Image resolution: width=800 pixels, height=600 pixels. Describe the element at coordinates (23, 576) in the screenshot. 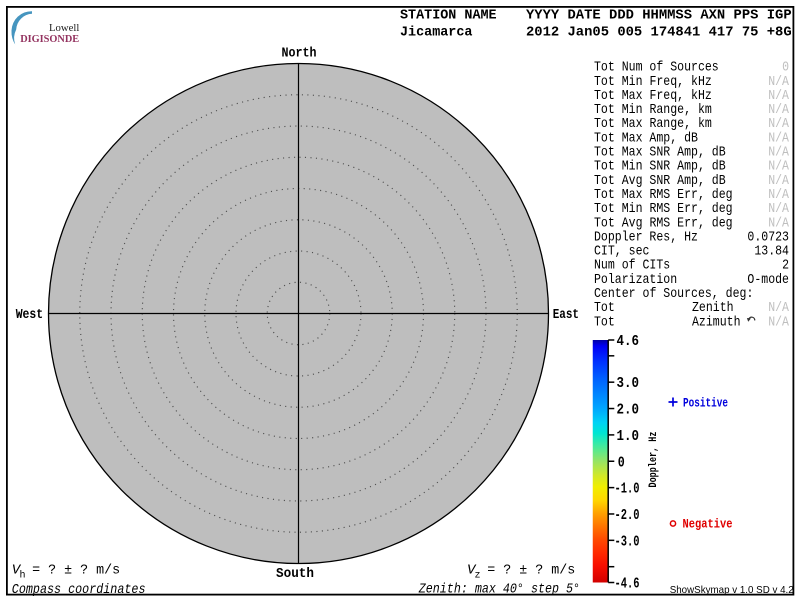

I see `svg-text: h` at that location.